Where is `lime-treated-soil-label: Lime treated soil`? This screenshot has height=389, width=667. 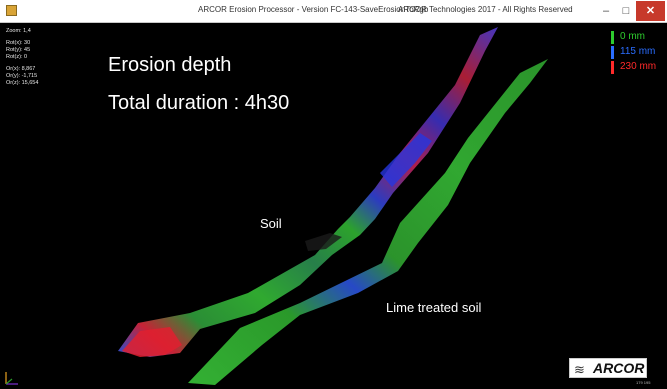 lime-treated-soil-label: Lime treated soil is located at coordinates (434, 307).